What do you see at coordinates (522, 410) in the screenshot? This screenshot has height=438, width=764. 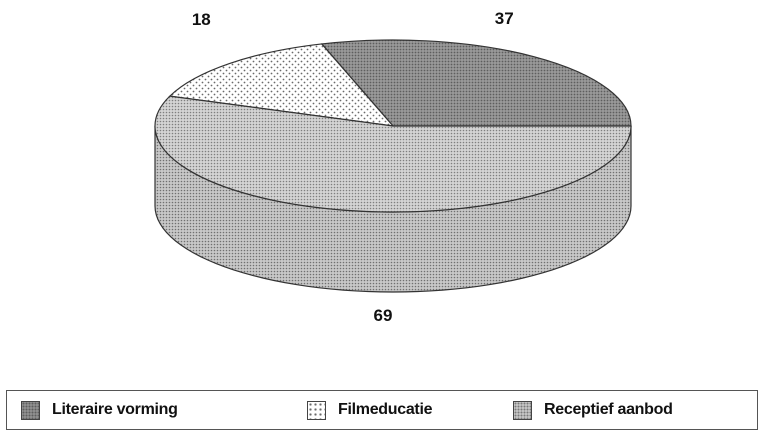 I see `legend-swatch-receptief-aanbod` at bounding box center [522, 410].